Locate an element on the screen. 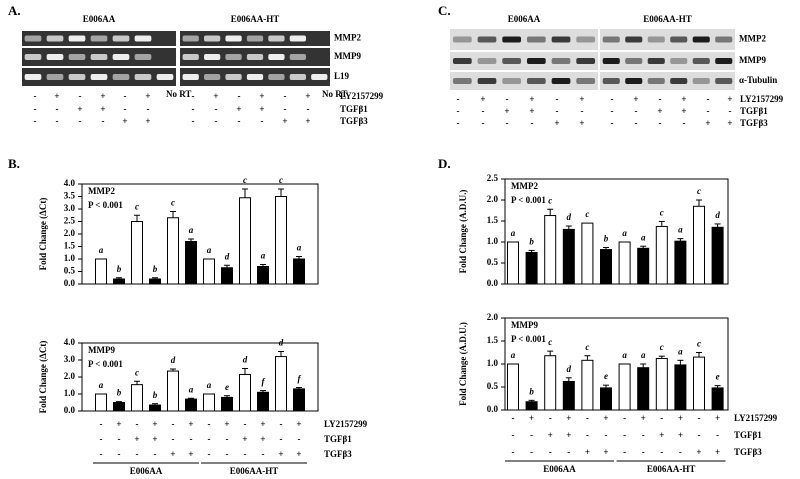 The width and height of the screenshot is (800, 479). y-tick-label: 2.0 is located at coordinates (70, 233).